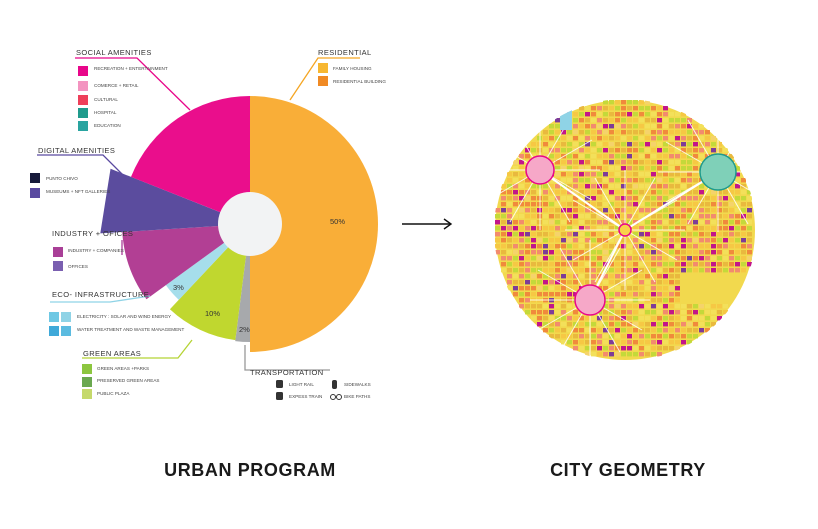 Image resolution: width=818 pixels, height=529 pixels. What do you see at coordinates (58, 266) in the screenshot?
I see `offices-icon` at bounding box center [58, 266].